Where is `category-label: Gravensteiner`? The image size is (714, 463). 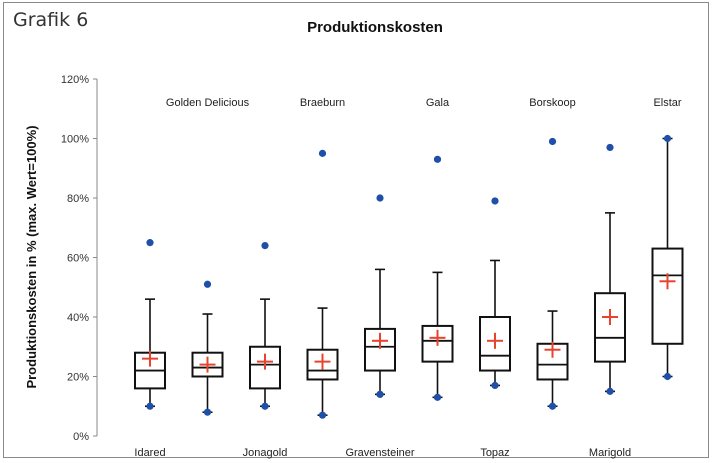 category-label: Gravensteiner is located at coordinates (379, 453).